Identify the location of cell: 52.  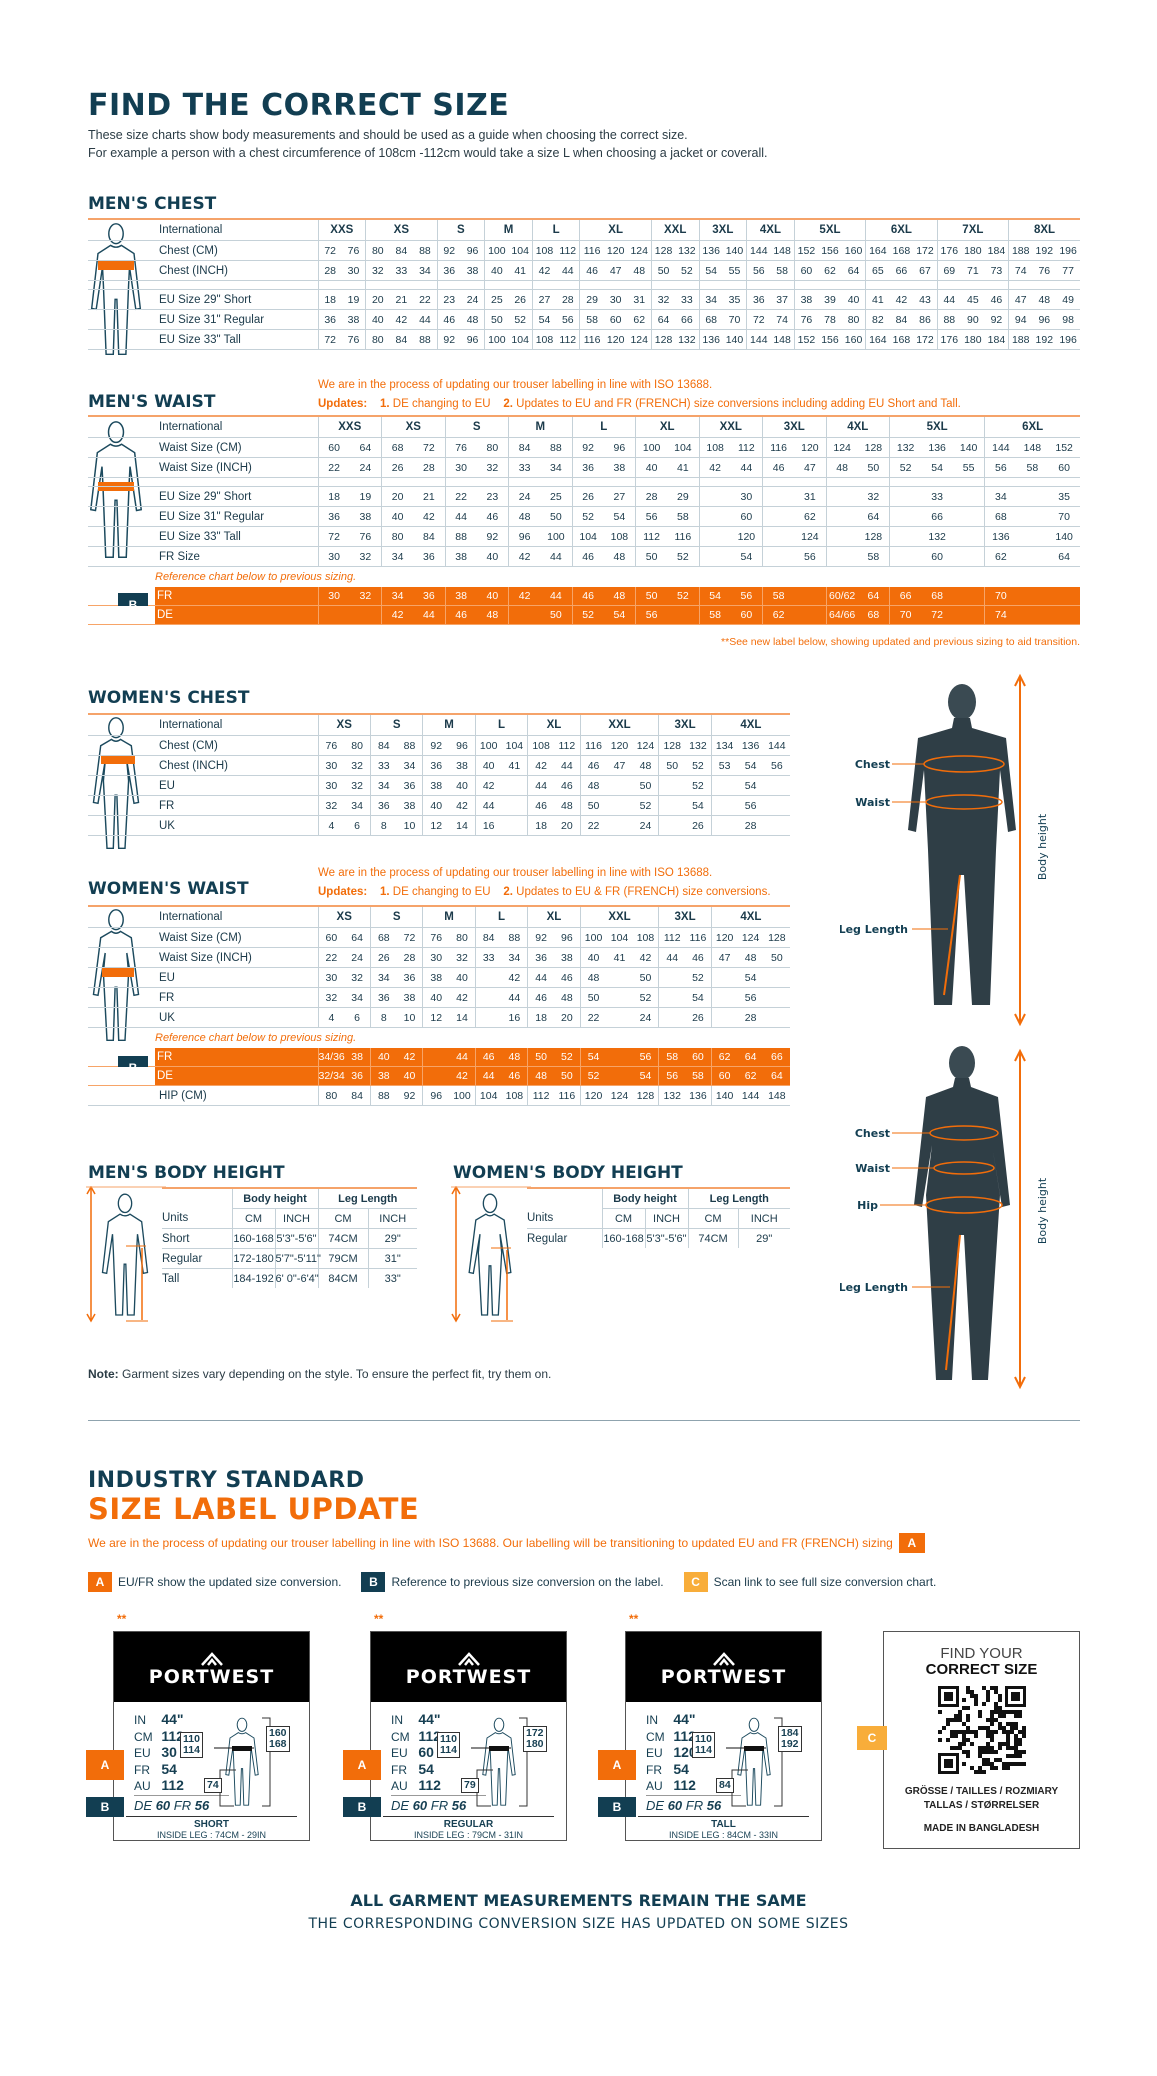
(593, 1076).